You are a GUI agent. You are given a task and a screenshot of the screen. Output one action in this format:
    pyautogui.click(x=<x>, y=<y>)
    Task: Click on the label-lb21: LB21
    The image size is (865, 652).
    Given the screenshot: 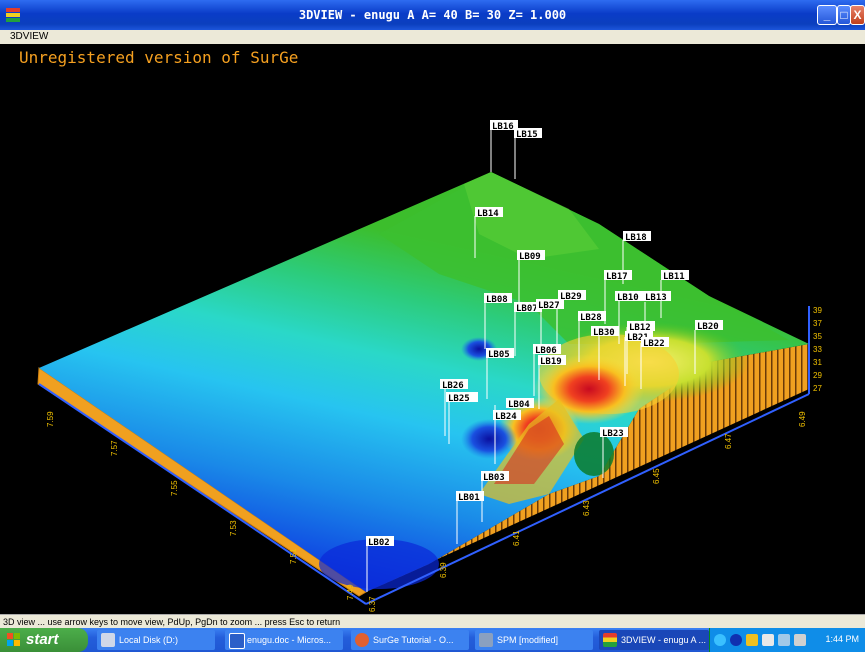 What is the action you would take?
    pyautogui.click(x=639, y=337)
    